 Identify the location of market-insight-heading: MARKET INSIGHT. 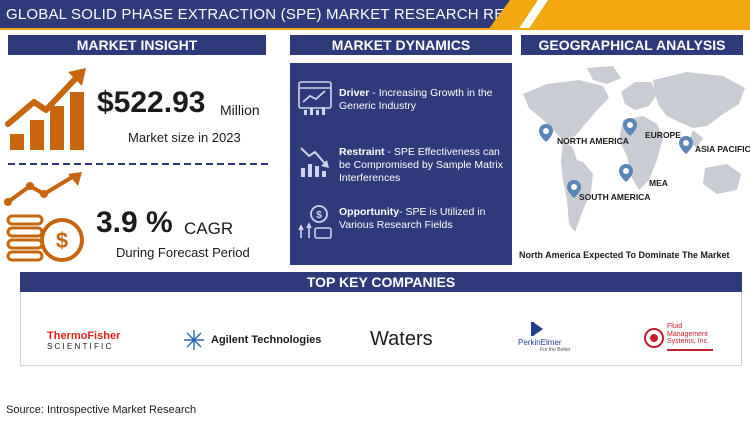
(137, 45).